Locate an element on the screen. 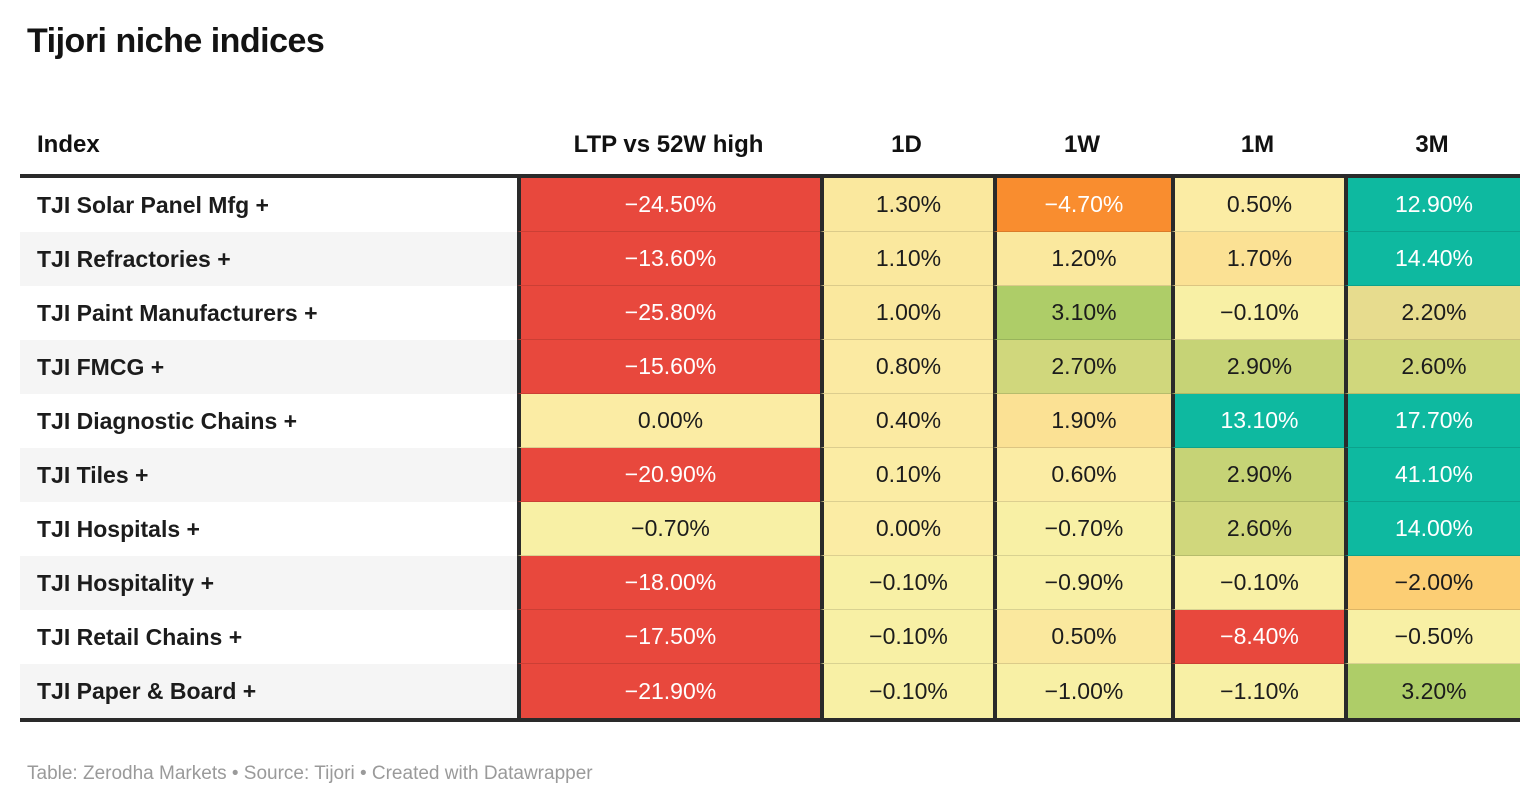 Image resolution: width=1540 pixels, height=810 pixels. value-cell: 13.10% is located at coordinates (1257, 421).